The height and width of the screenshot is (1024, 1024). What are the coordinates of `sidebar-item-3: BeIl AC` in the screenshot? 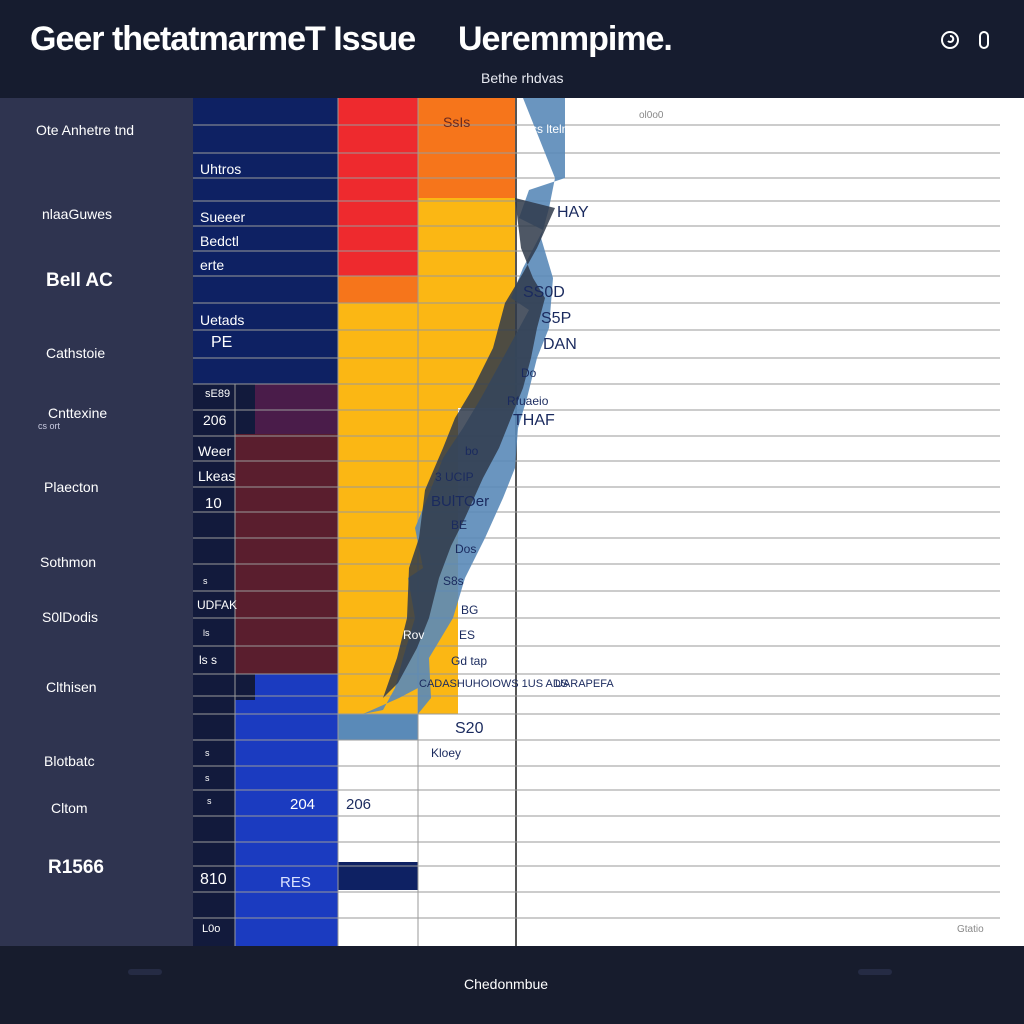 It's located at (79, 280).